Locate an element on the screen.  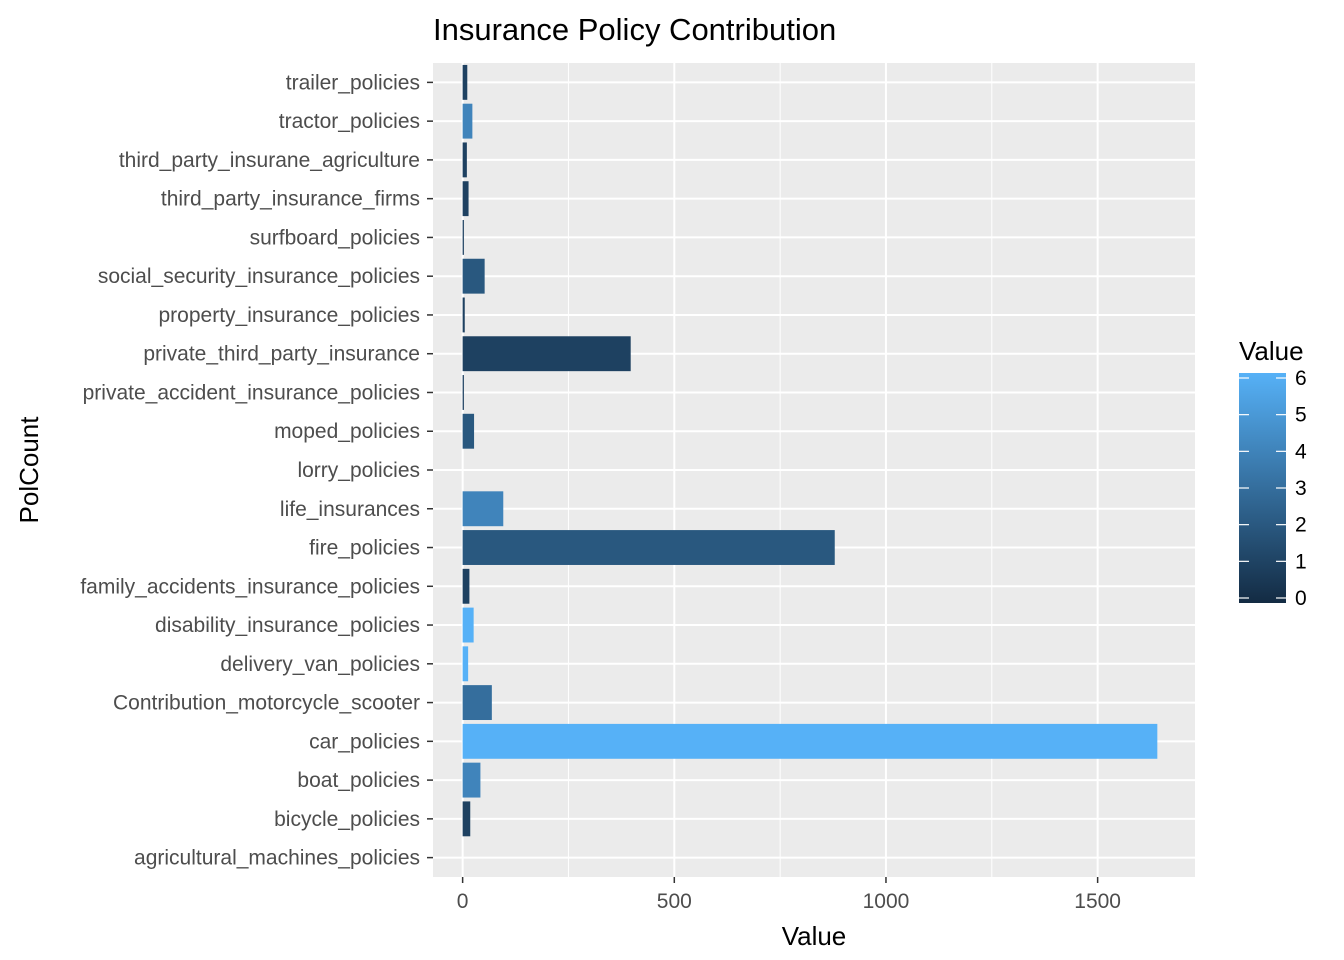
legend-tick-label: 0 is located at coordinates (1301, 598).